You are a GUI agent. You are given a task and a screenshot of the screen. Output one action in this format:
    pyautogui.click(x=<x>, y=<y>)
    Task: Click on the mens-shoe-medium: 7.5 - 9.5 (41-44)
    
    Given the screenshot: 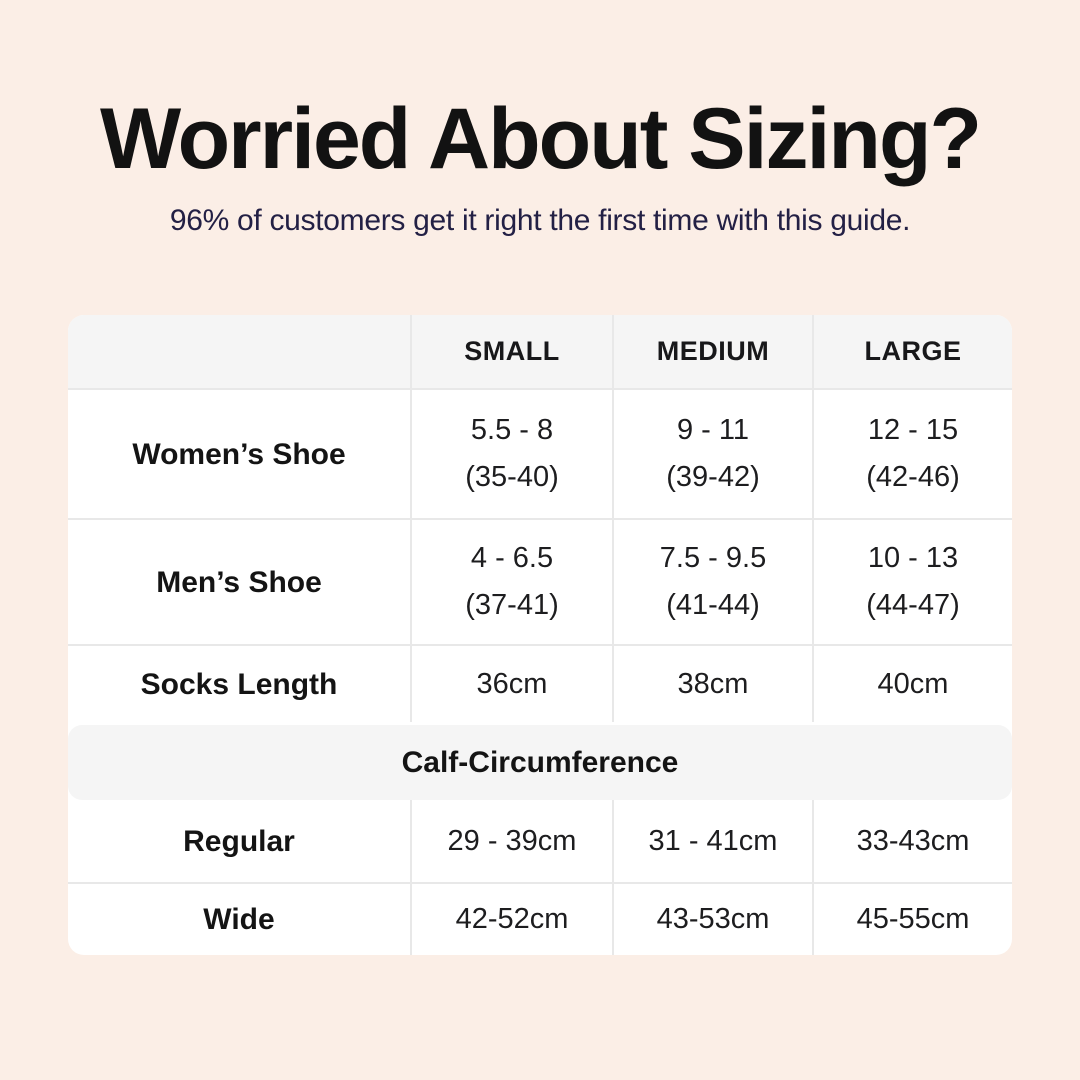 What is the action you would take?
    pyautogui.click(x=712, y=581)
    